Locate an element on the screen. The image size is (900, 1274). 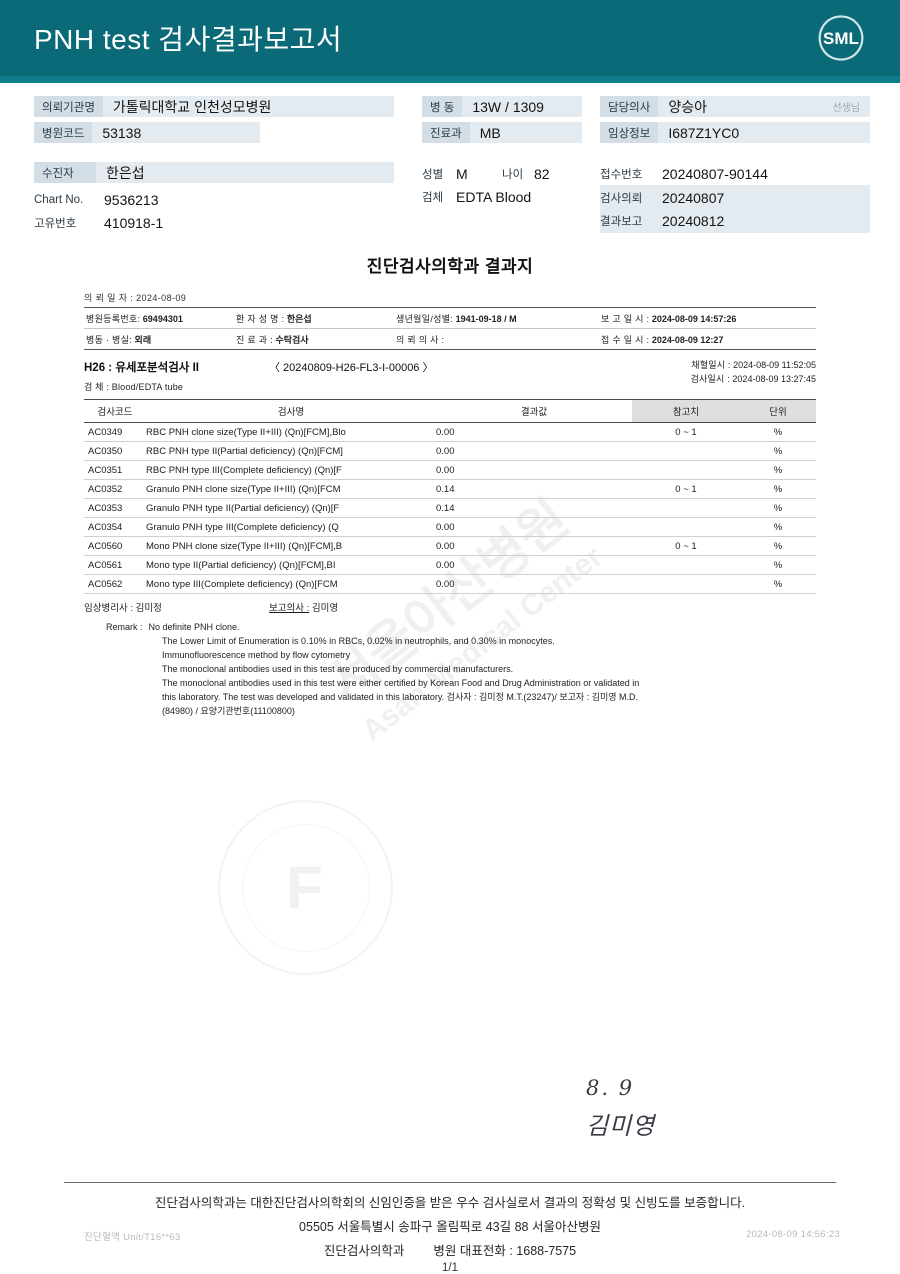
cell-code: AC0350 is located at coordinates (115, 451).